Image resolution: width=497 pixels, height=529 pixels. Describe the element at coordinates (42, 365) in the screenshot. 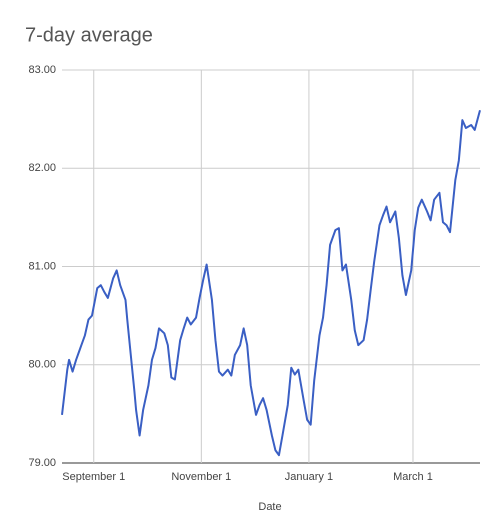

I see `y-tick-label: 80.00` at that location.